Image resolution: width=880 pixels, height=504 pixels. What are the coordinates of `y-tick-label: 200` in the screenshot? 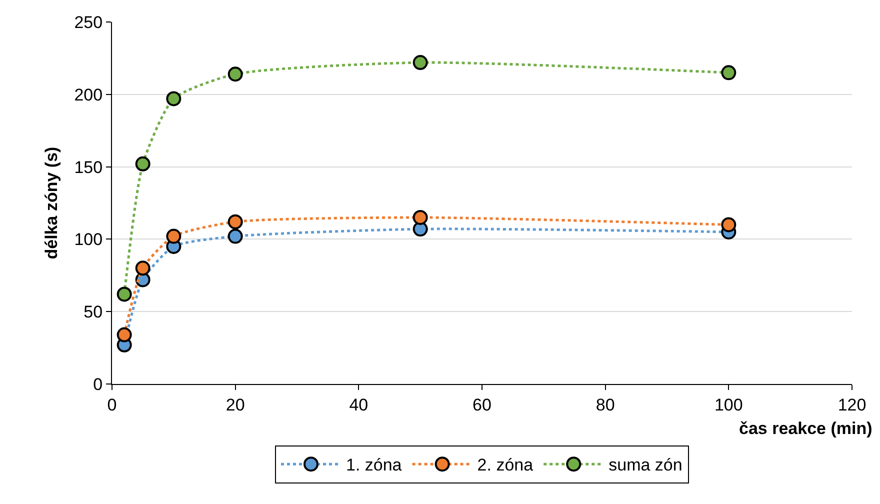 It's located at (88, 94).